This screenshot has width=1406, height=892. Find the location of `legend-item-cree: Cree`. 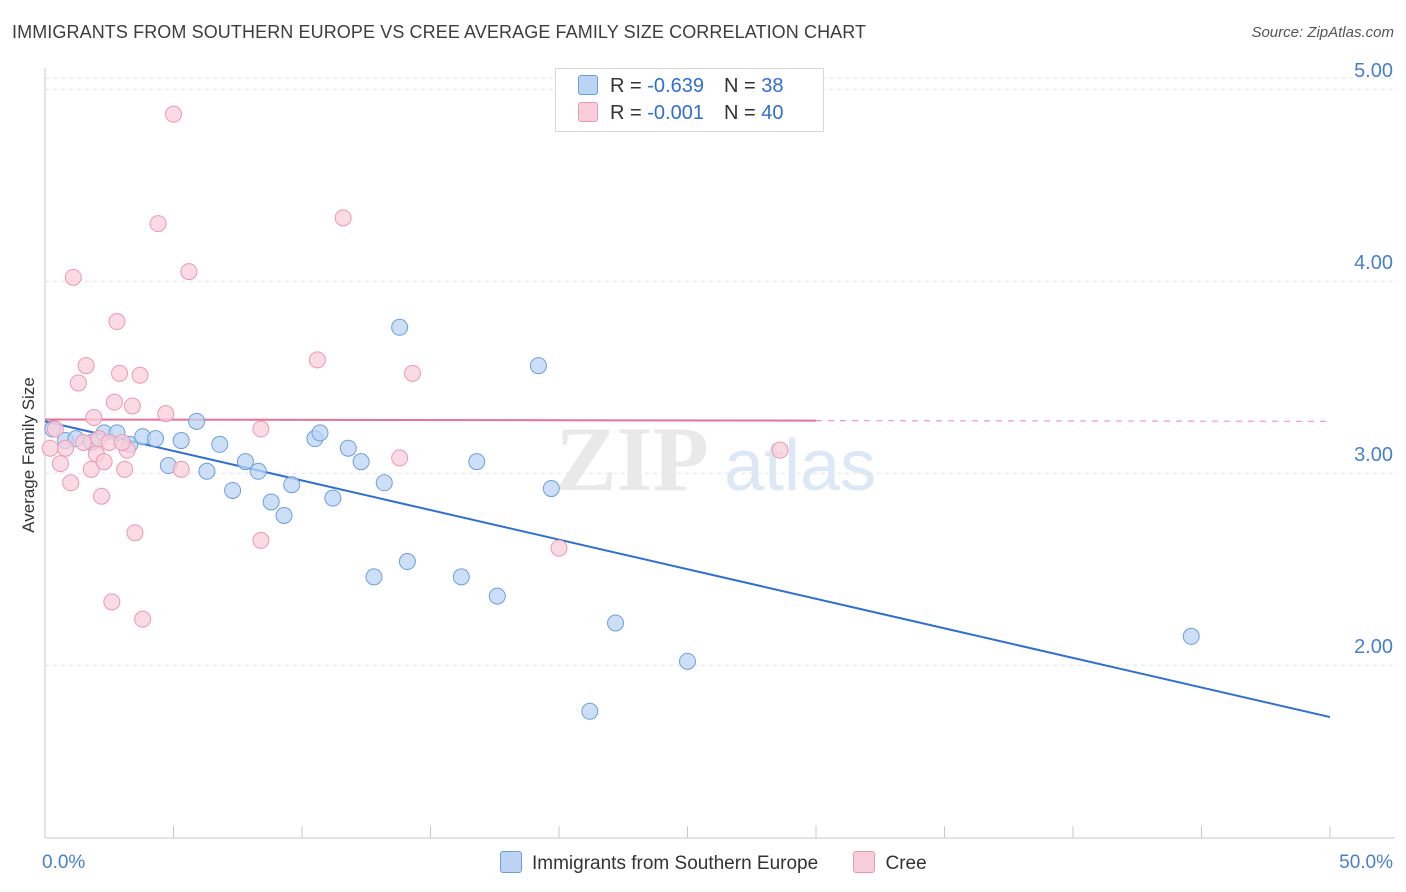

legend-item-cree: Cree is located at coordinates (890, 863).